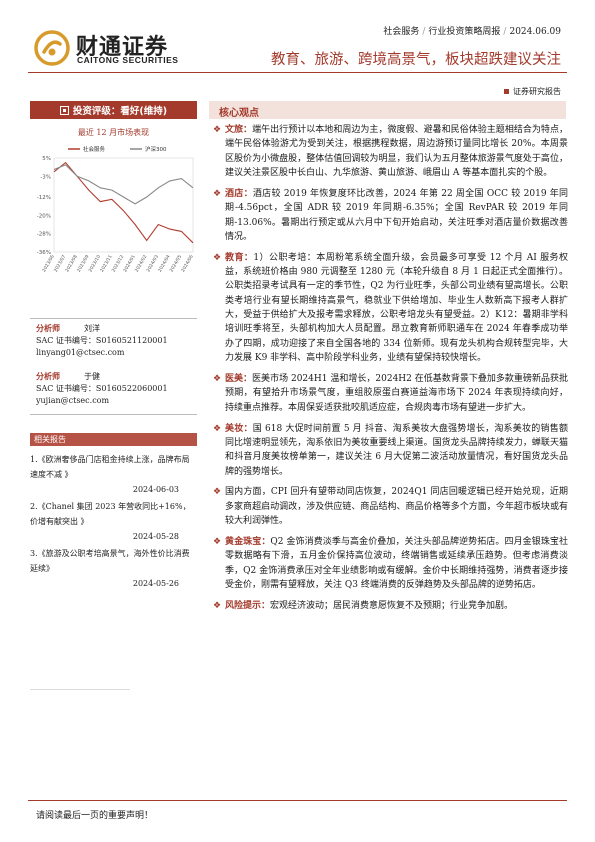  I want to click on y-tick-label: -20%, so click(44, 216).